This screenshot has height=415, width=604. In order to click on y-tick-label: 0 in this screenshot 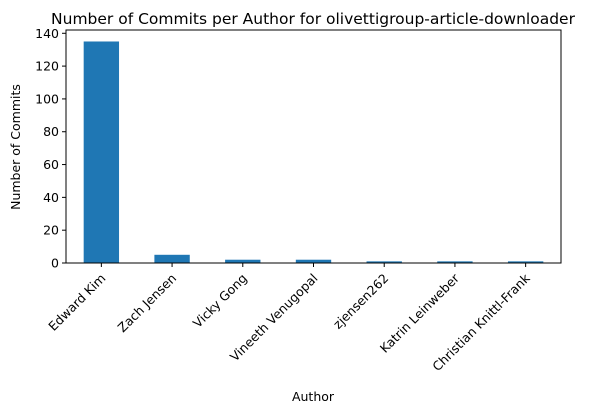, I will do `click(55, 263)`.